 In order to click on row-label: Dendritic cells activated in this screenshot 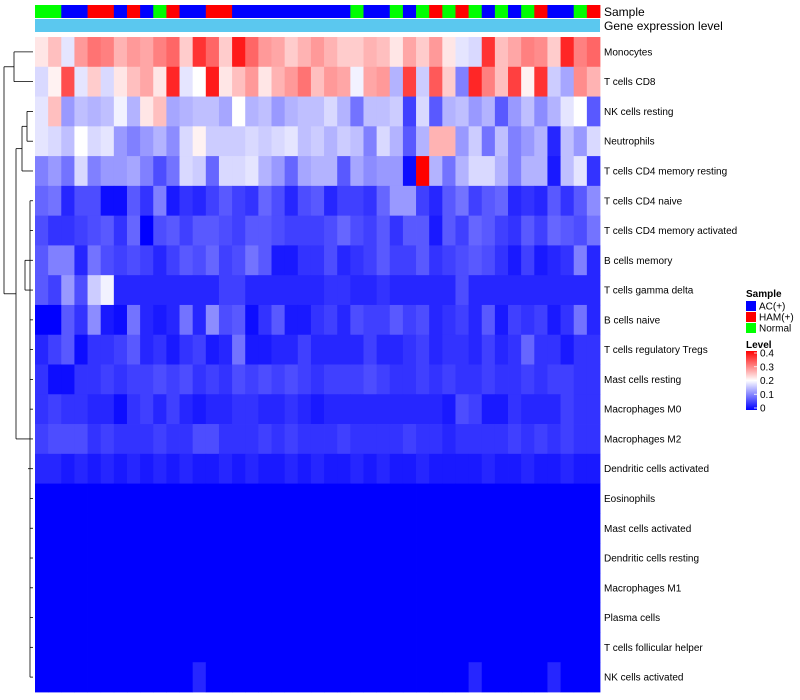, I will do `click(656, 469)`.